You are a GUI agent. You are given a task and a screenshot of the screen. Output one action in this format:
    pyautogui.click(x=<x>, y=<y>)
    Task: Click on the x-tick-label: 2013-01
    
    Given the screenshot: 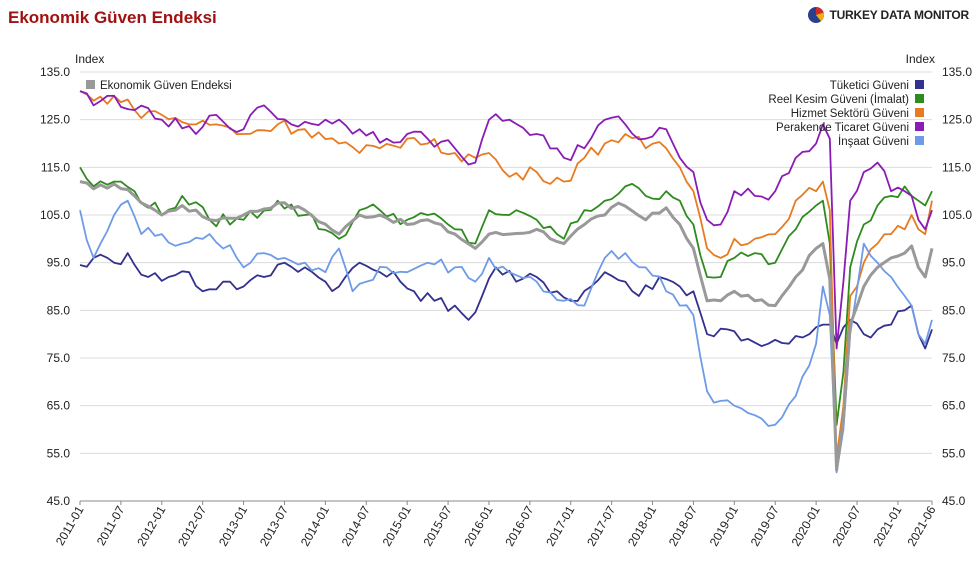 What is the action you would take?
    pyautogui.click(x=233, y=525)
    